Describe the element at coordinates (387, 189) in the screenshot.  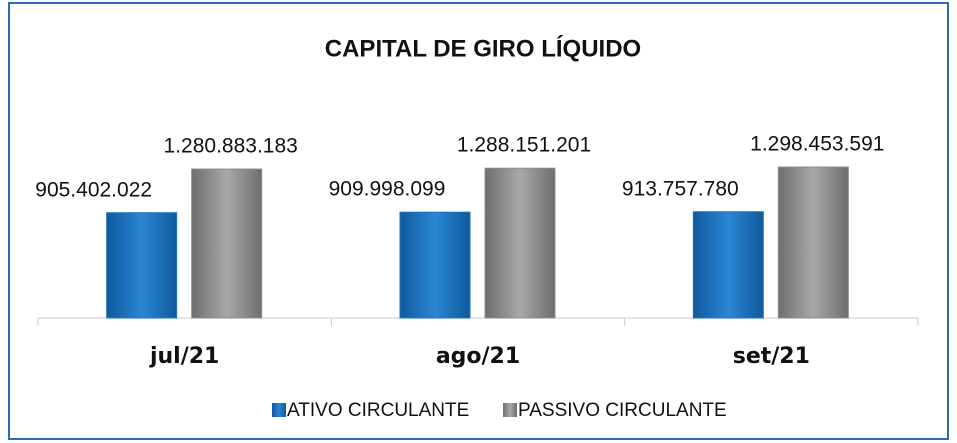
I see `data-label: 909.998.099` at that location.